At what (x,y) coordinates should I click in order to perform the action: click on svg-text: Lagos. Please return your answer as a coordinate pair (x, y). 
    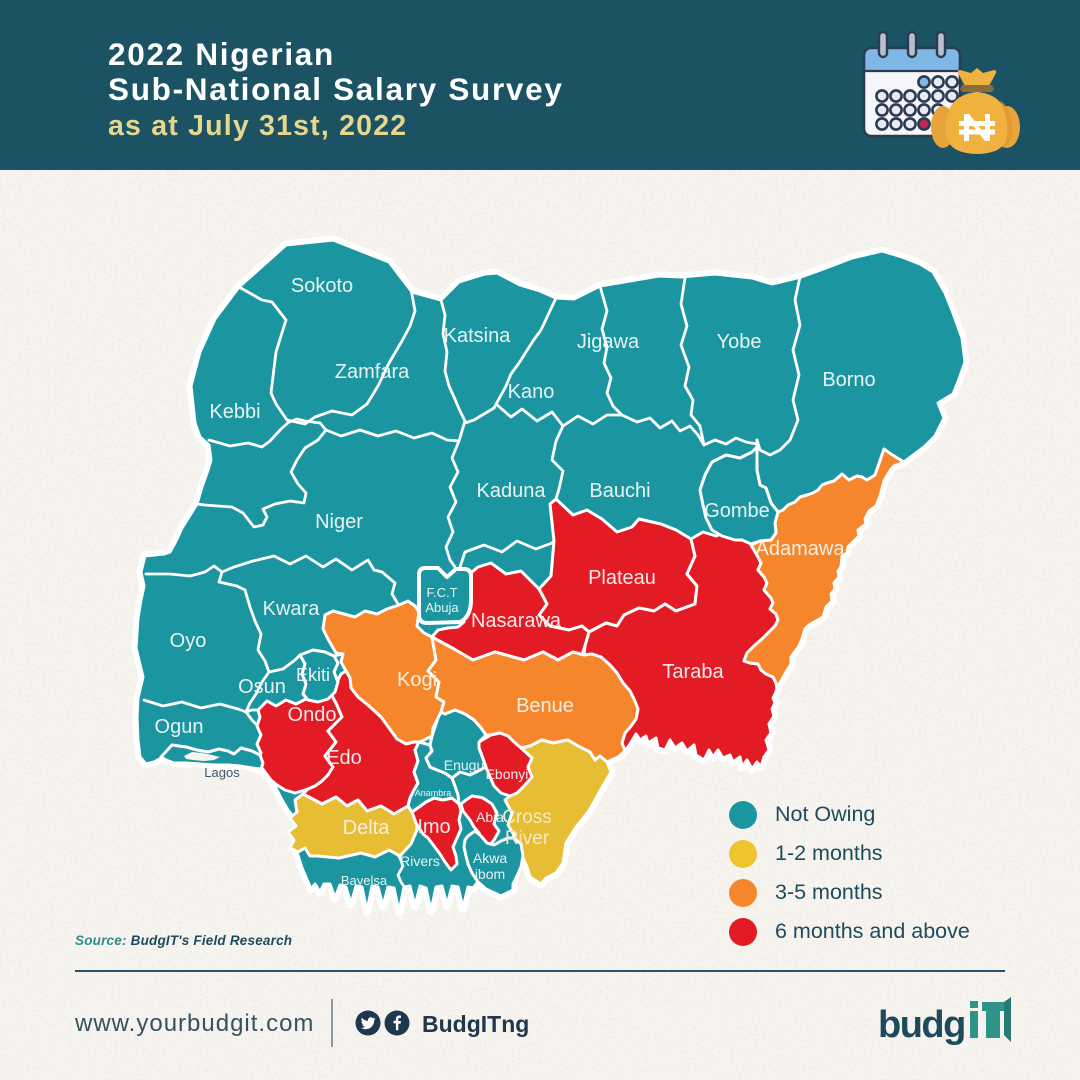
    Looking at the image, I should click on (222, 772).